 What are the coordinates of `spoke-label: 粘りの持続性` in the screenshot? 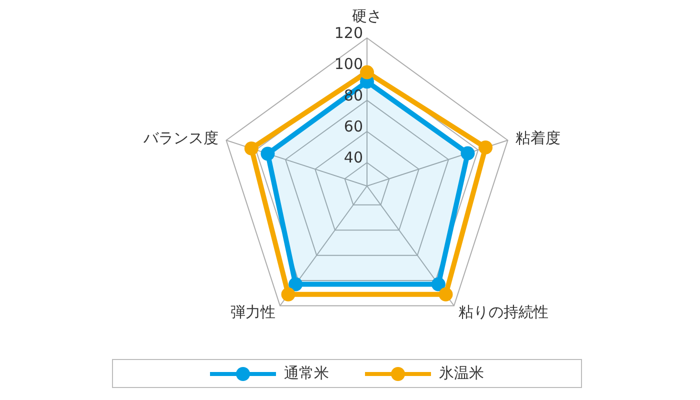 It's located at (503, 312).